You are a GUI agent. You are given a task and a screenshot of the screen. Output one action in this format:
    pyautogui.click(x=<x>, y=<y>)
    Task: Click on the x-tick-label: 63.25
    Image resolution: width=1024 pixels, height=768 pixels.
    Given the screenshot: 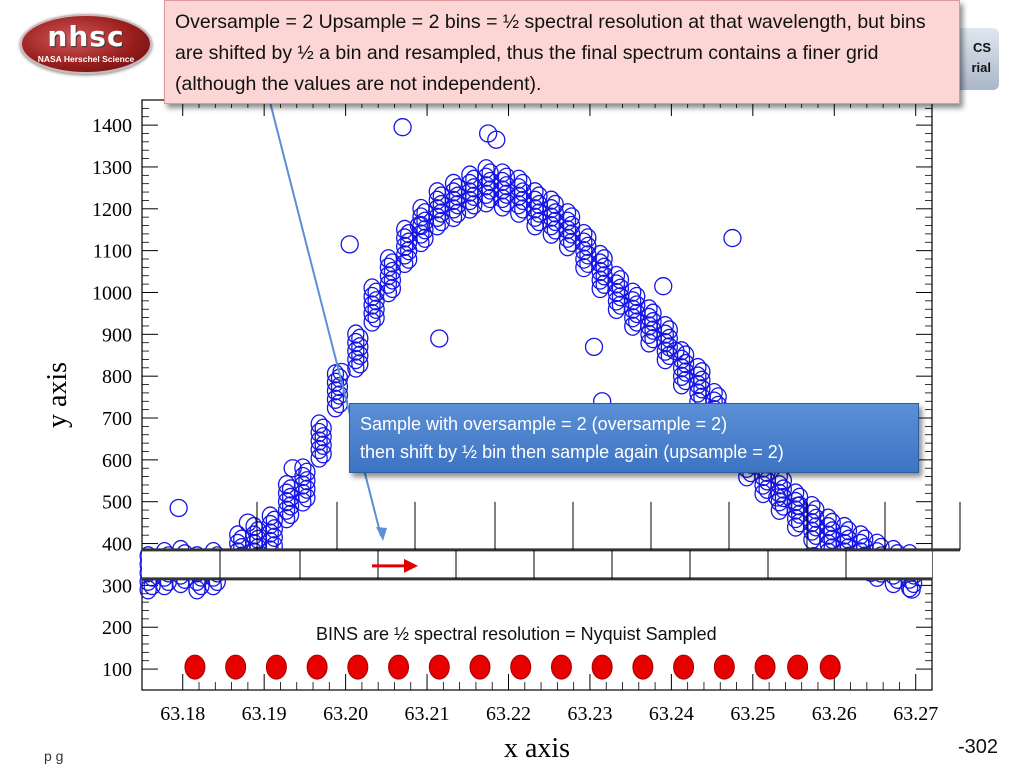 What is the action you would take?
    pyautogui.click(x=752, y=714)
    